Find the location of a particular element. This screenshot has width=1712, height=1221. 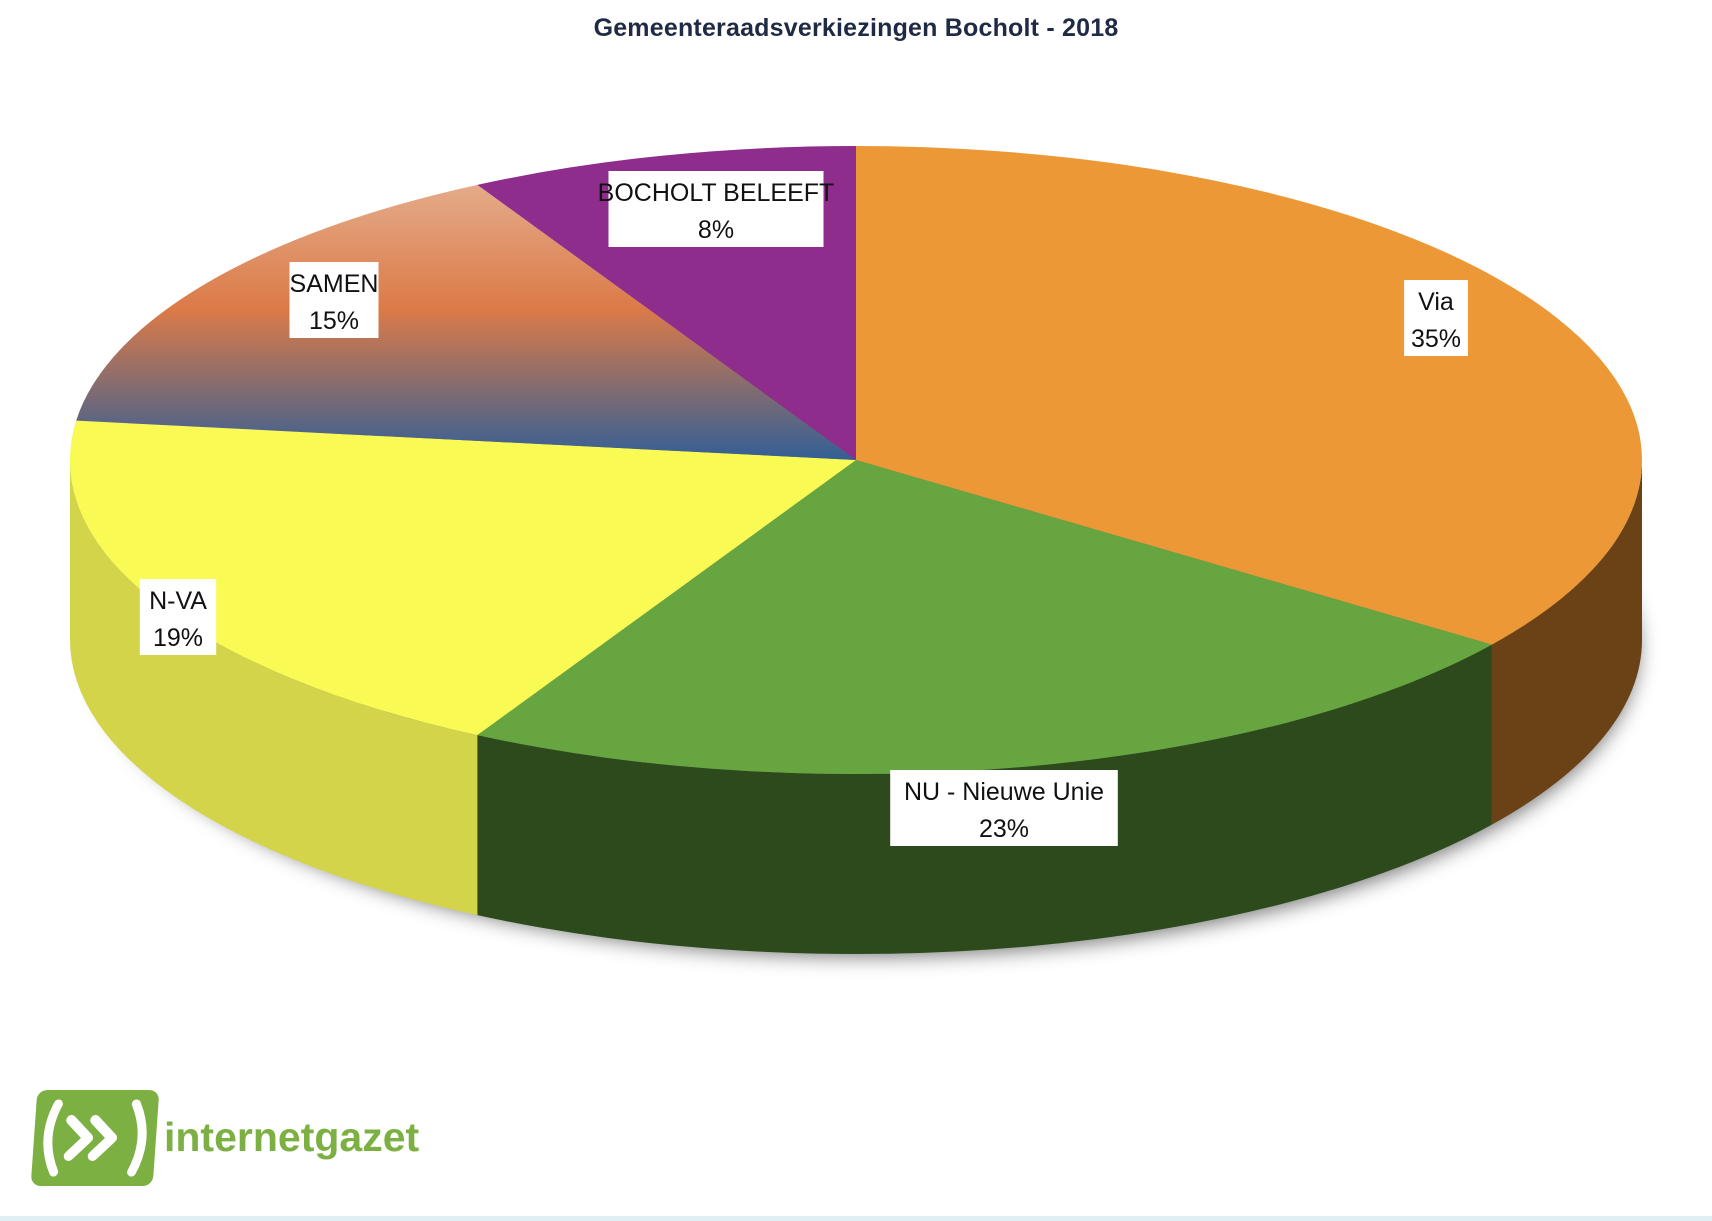

slice-label-value: 35% is located at coordinates (1436, 339).